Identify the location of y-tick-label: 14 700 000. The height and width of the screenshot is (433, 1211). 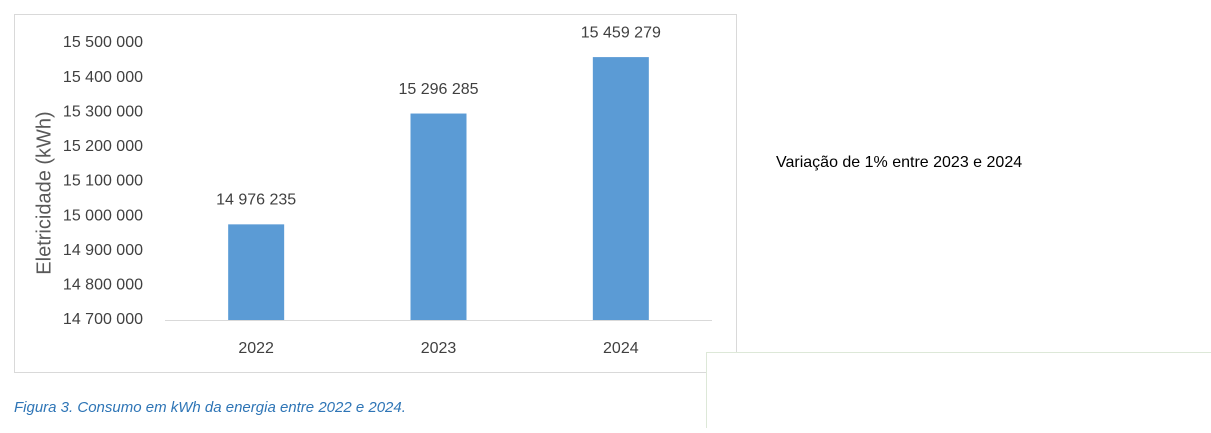
(103, 319).